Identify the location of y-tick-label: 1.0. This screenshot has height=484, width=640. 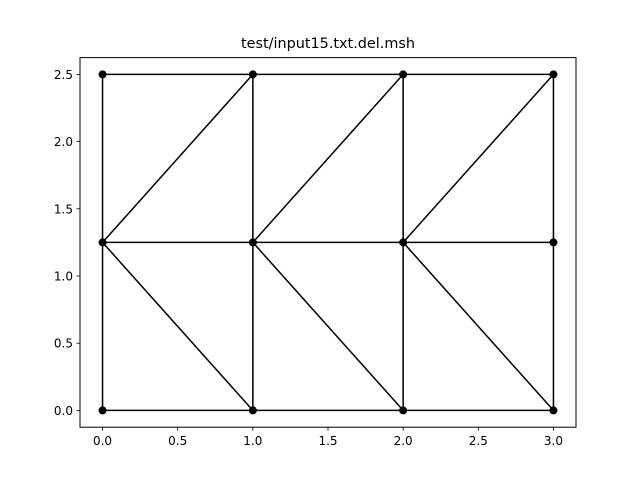
(63, 277).